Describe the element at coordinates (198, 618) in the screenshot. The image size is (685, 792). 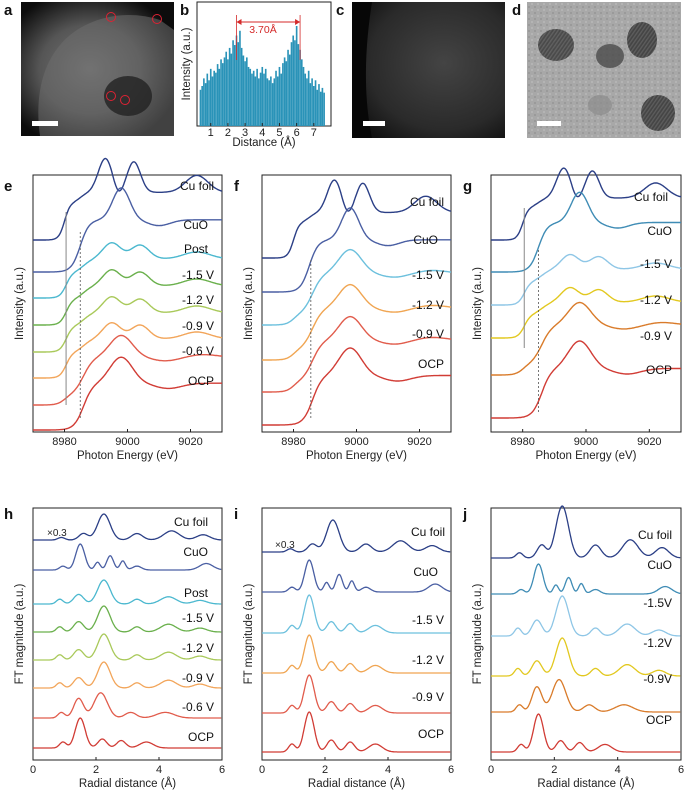
I see `curve-label: -1.5 V` at that location.